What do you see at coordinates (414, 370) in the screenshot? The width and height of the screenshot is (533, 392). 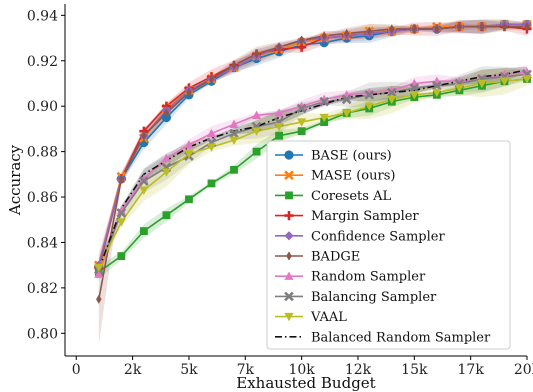 I see `x-tick-label: 15k` at bounding box center [414, 370].